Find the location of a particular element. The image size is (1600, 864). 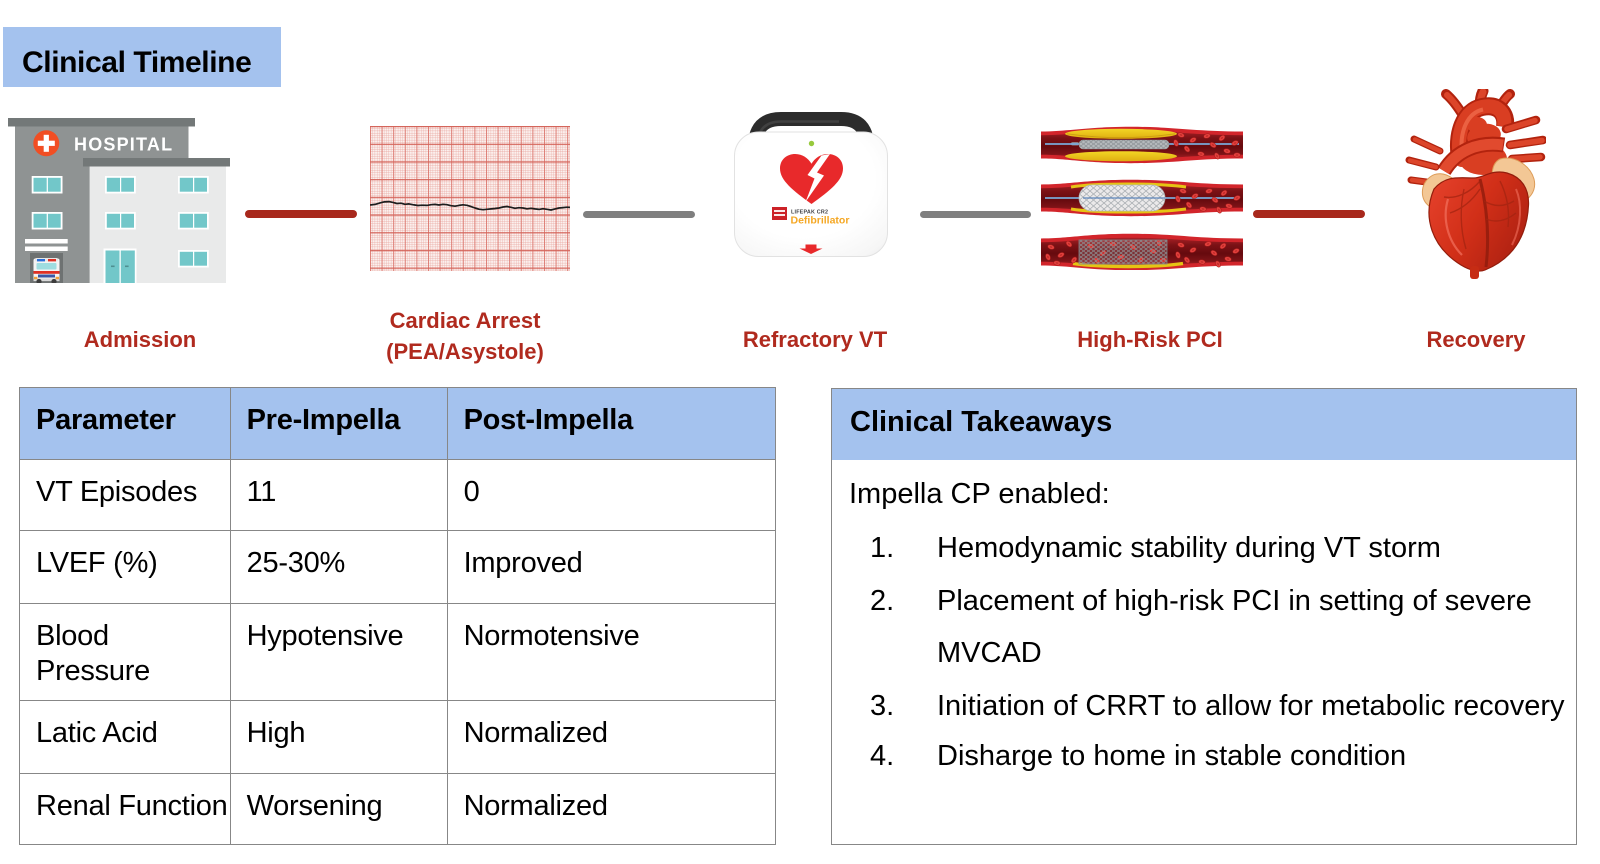

svg-text: HOSPITAL is located at coordinates (123, 145).